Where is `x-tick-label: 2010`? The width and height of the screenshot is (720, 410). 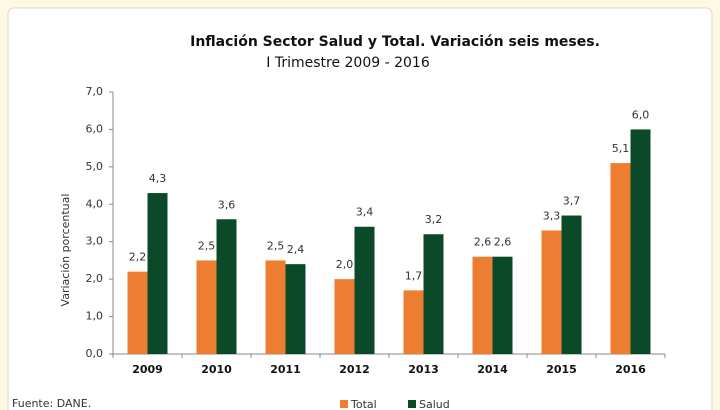
x-tick-label: 2010 is located at coordinates (216, 369).